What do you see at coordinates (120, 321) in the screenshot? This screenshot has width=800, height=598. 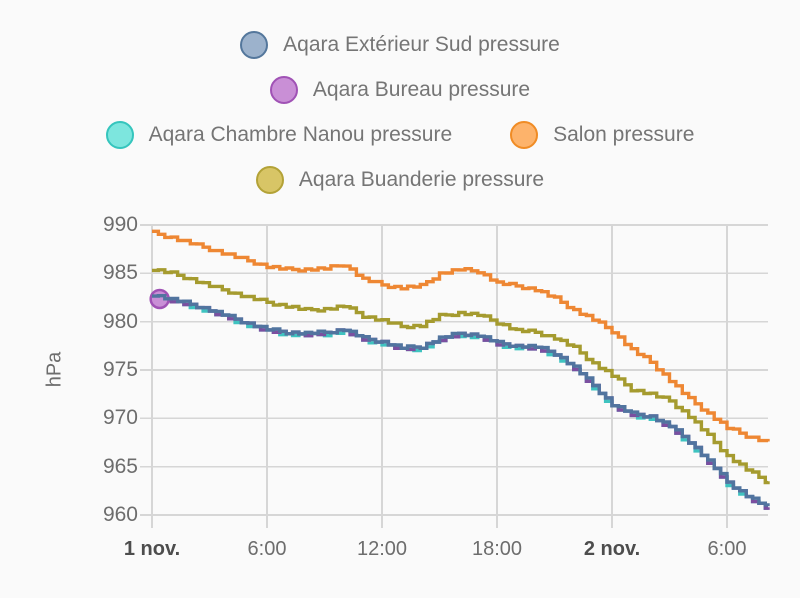 I see `y-tick-label: 980` at bounding box center [120, 321].